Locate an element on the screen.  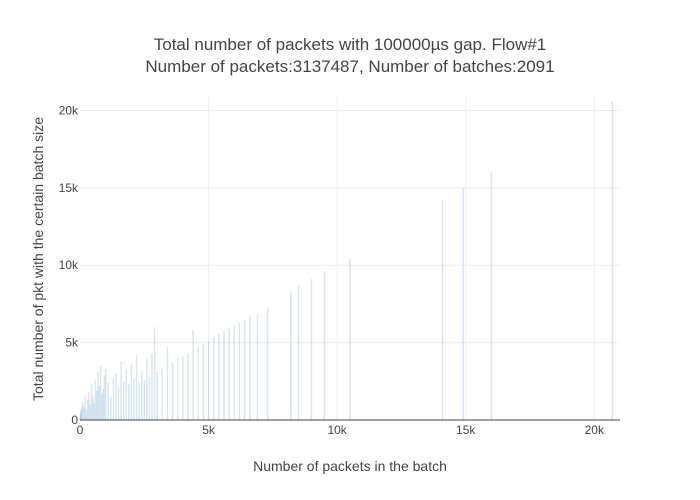
y-tick-label: 10k is located at coordinates (69, 265).